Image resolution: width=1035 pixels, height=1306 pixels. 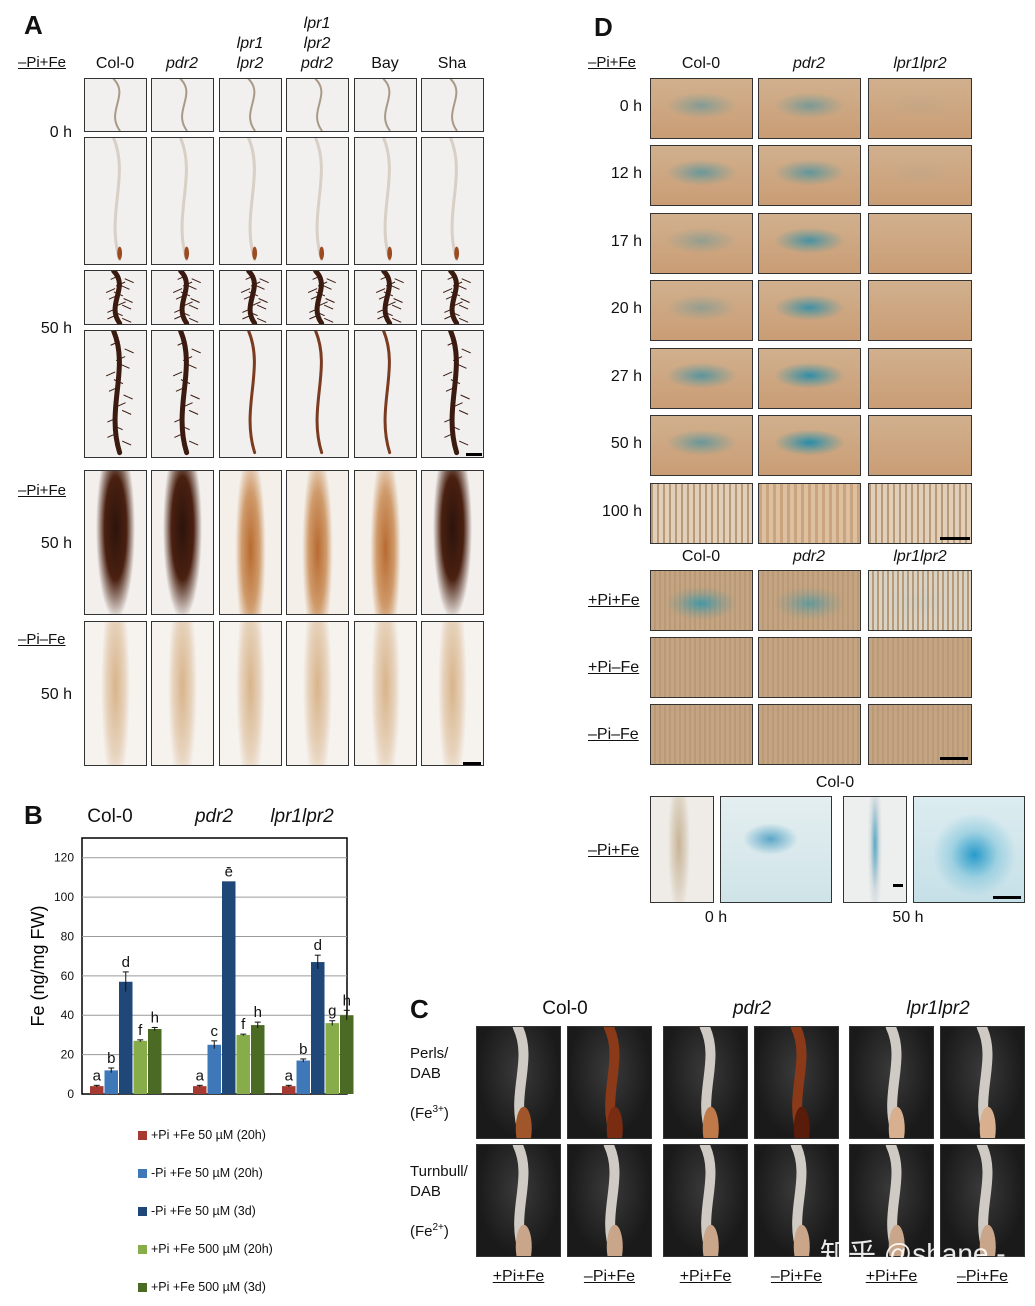 What do you see at coordinates (614, 667) in the screenshot?
I see `panel-d-cond-pimfe: +Pi–Fe` at bounding box center [614, 667].